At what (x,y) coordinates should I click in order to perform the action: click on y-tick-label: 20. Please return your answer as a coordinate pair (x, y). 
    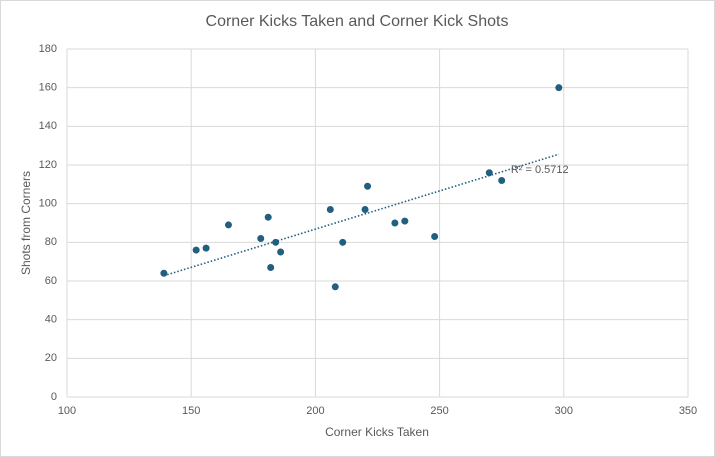
    Looking at the image, I should click on (51, 358).